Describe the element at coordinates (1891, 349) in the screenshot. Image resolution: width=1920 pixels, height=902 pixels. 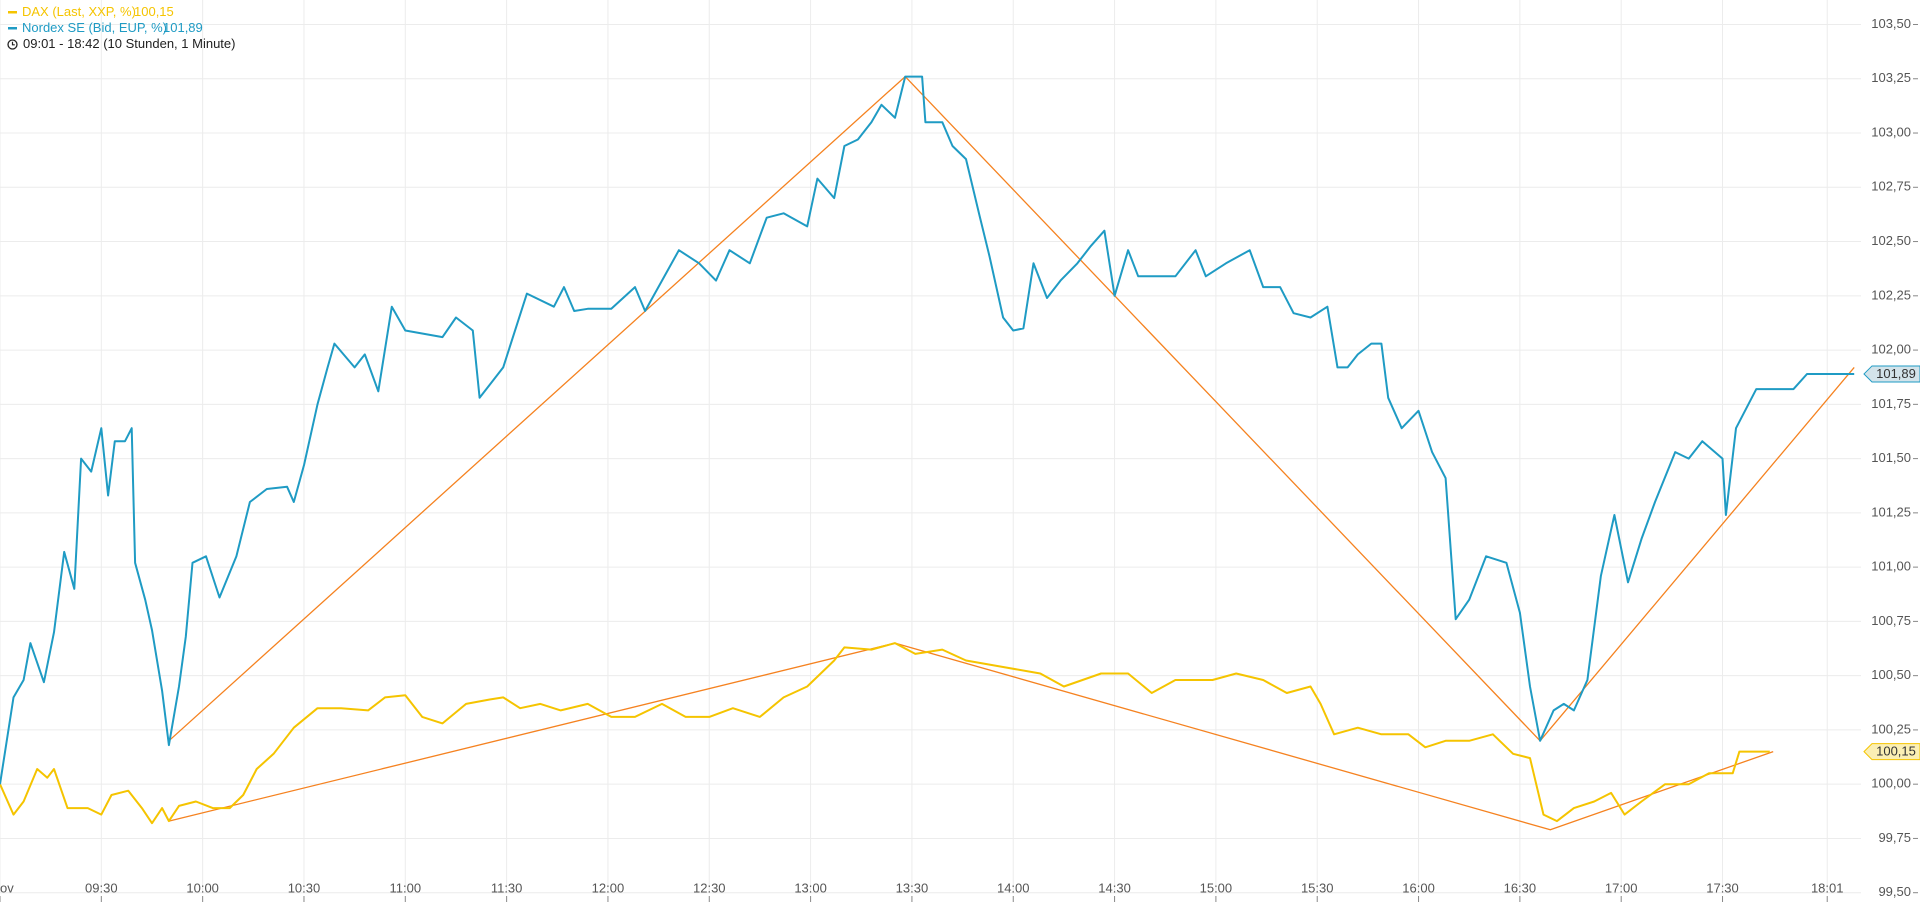
I see `y-tick-label: 102,00` at that location.